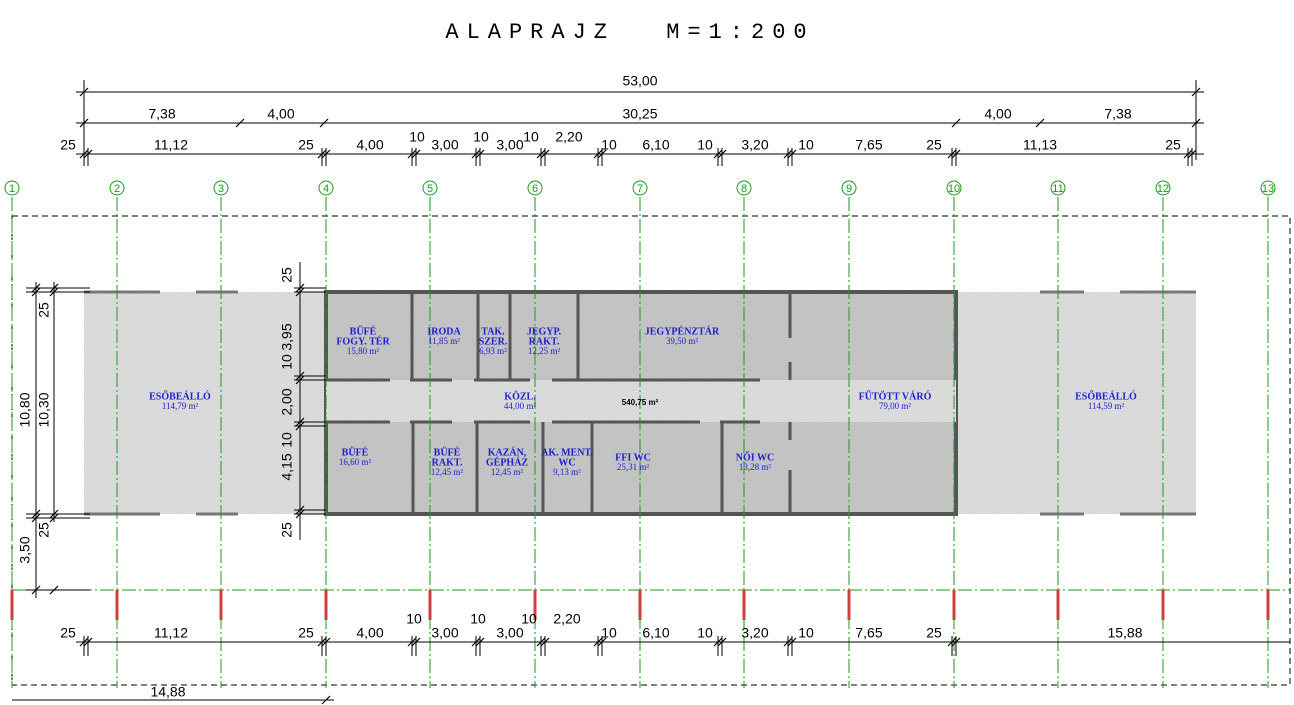 This screenshot has height=705, width=1294. What do you see at coordinates (355, 462) in the screenshot?
I see `room-area: 16,60 m²` at bounding box center [355, 462].